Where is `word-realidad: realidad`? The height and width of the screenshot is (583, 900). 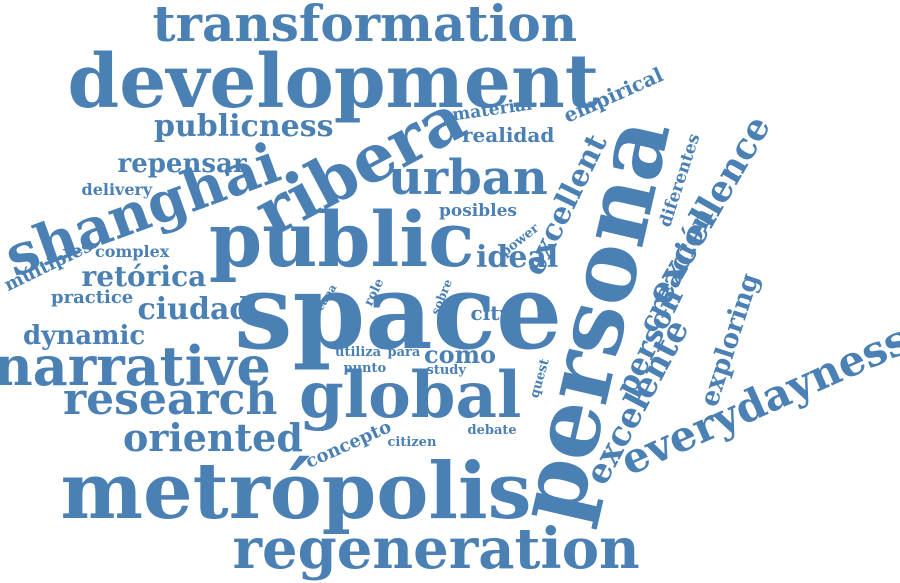 word-realidad: realidad is located at coordinates (508, 135).